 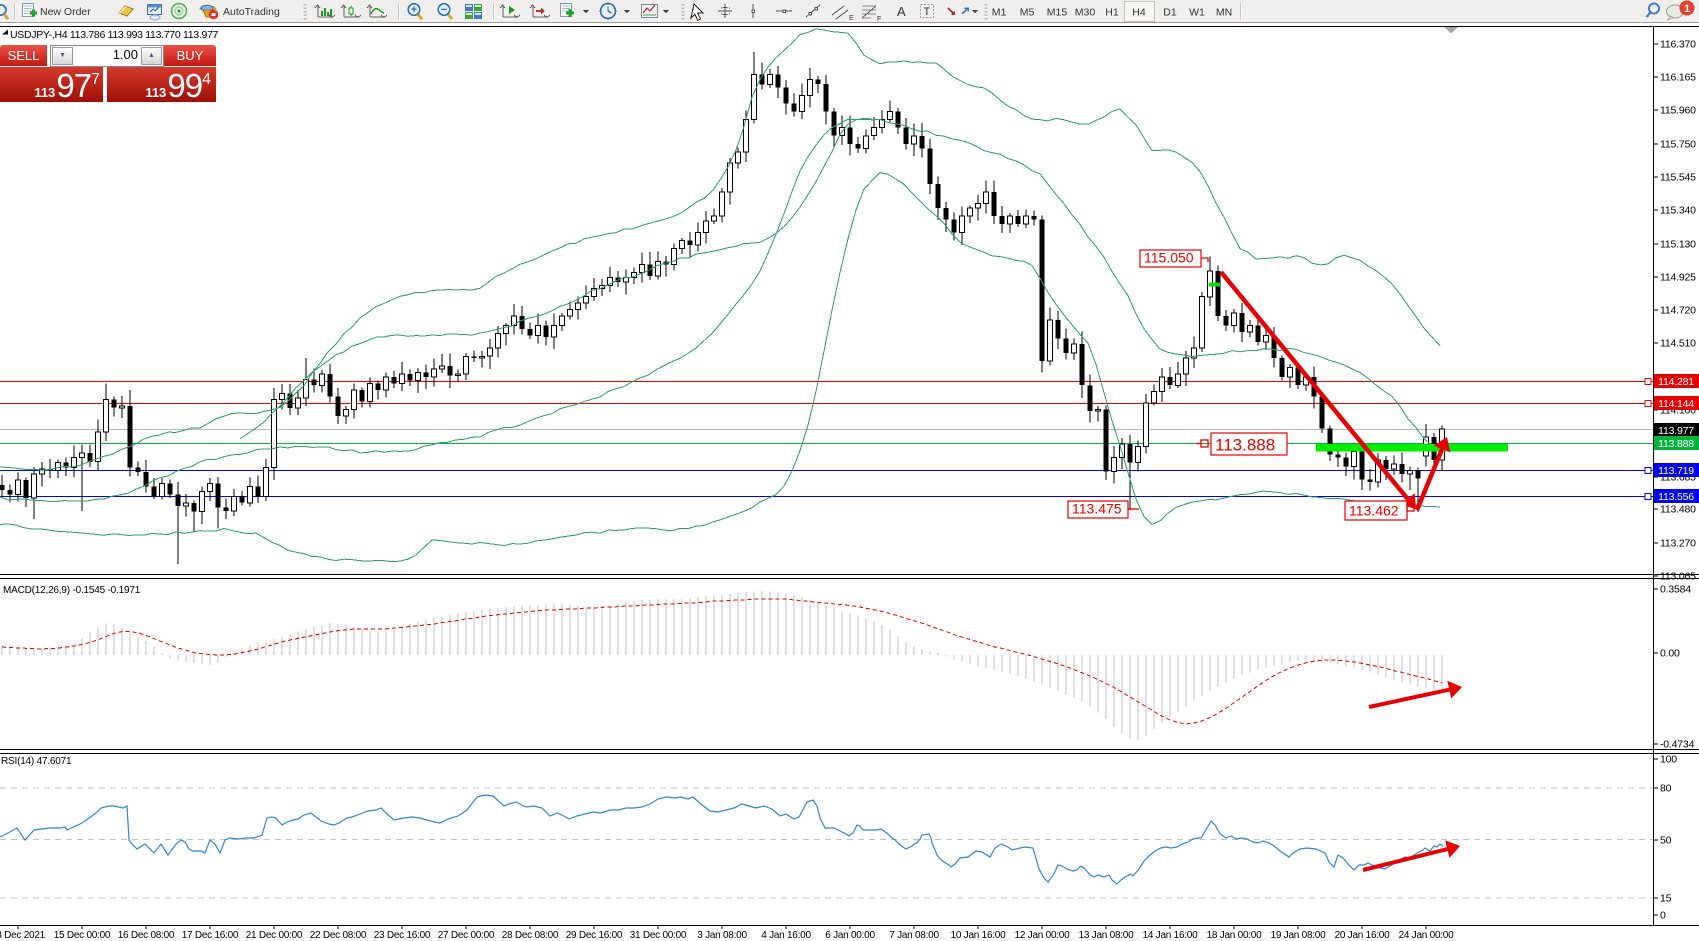 I want to click on svg-text: 113.462, so click(x=1374, y=511).